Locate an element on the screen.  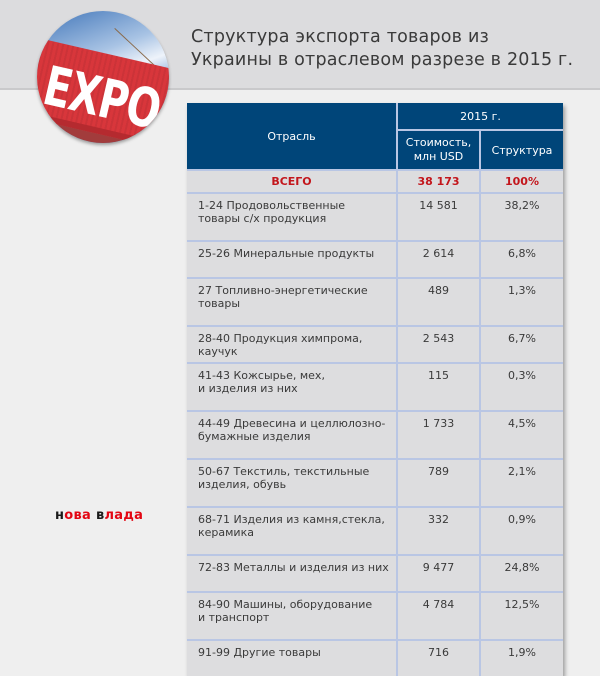
export-share: 1,3% is located at coordinates (521, 302).